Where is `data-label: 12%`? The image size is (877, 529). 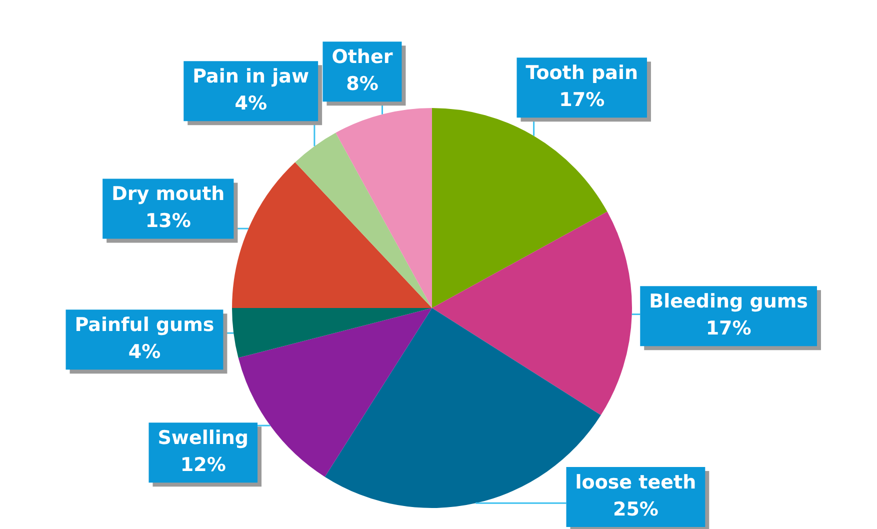 data-label: 12% is located at coordinates (203, 465).